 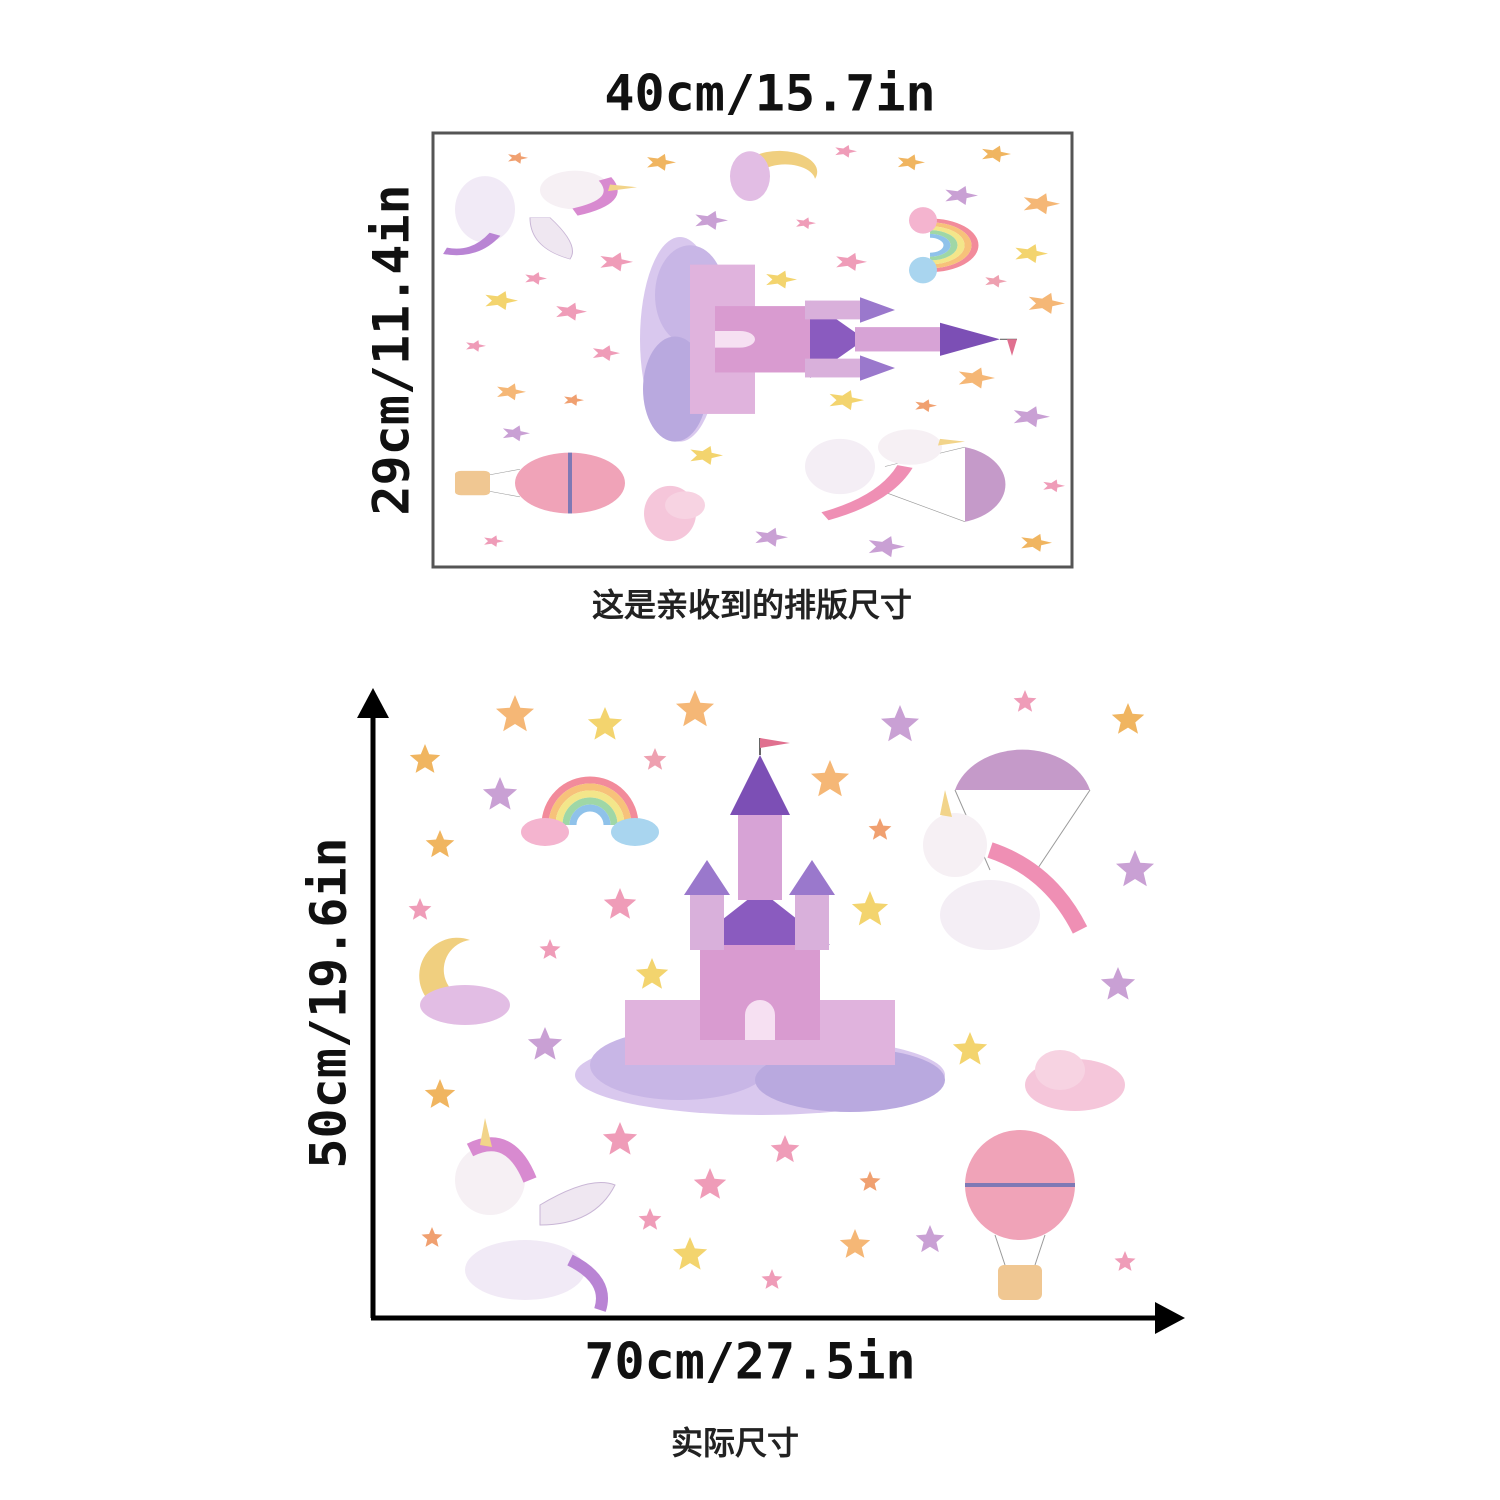 What do you see at coordinates (755, 351) in the screenshot?
I see `sheet-art` at bounding box center [755, 351].